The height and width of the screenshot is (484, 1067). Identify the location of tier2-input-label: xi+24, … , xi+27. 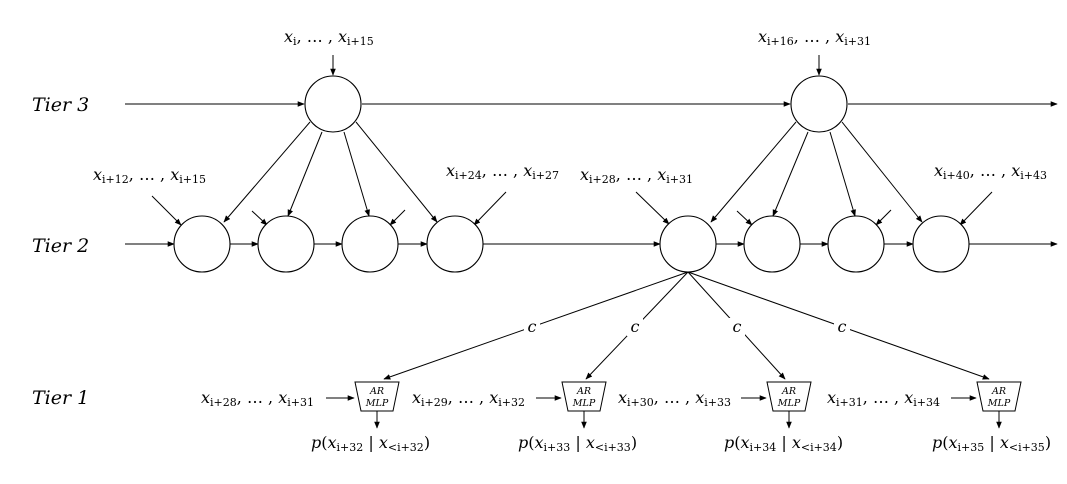
(502, 171).